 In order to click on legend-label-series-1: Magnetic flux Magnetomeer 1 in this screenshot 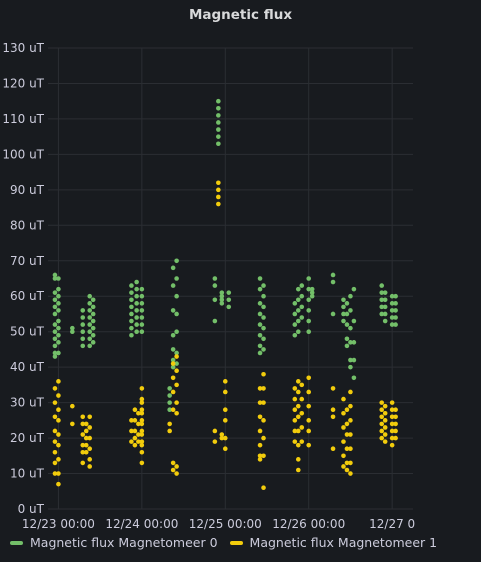, I will do `click(343, 542)`.